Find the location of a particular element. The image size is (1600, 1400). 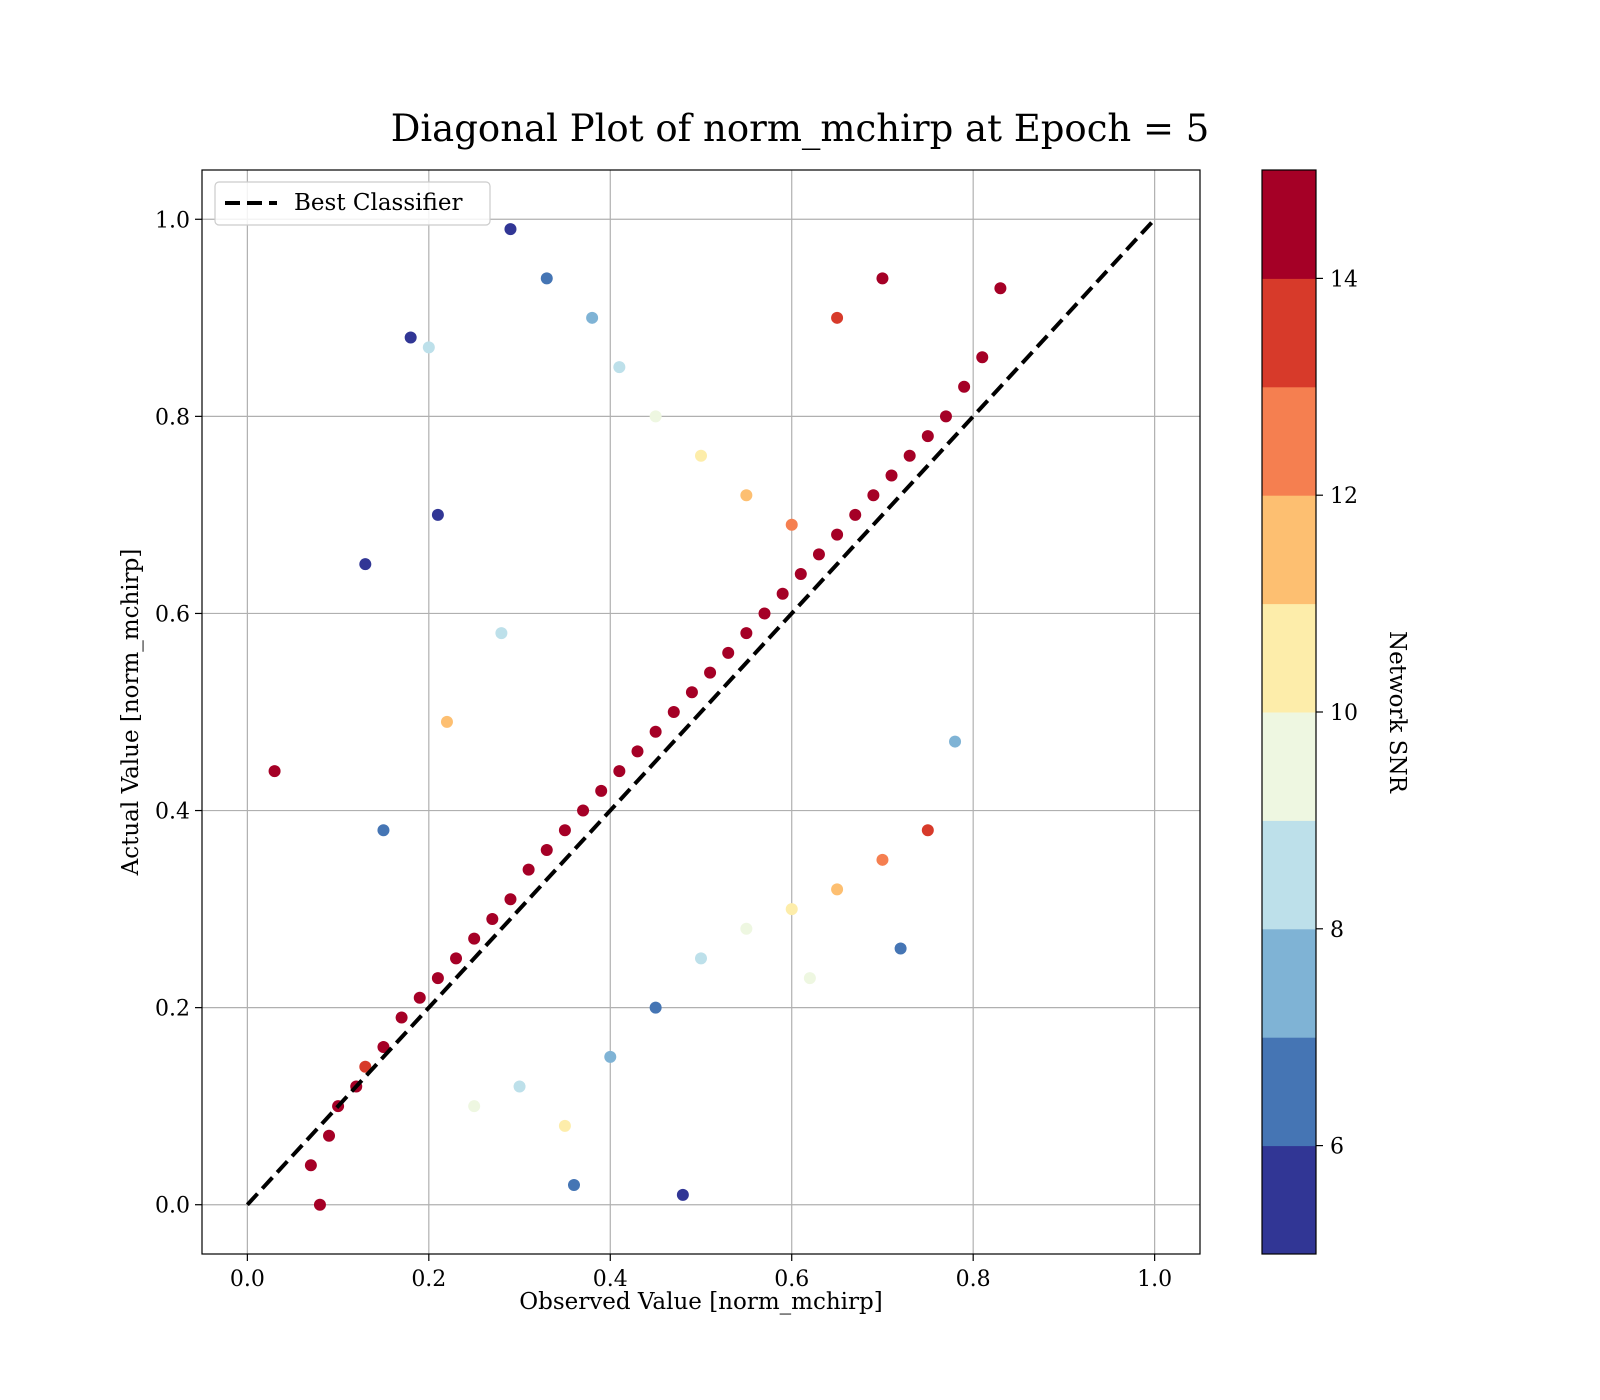

colorbar-ticks: 6 8 10 12 14 is located at coordinates (1337, 713).